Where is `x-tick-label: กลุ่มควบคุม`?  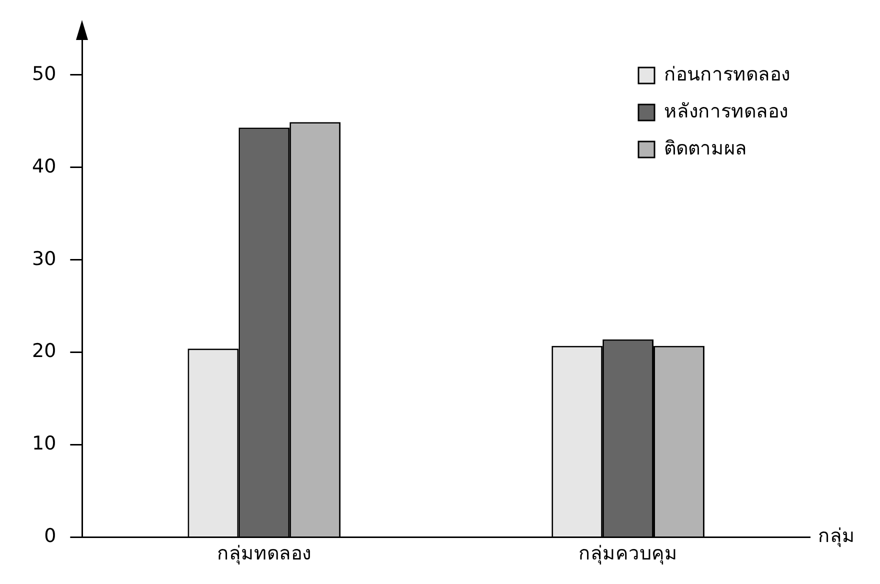 x-tick-label: กลุ่มควบคุม is located at coordinates (628, 554).